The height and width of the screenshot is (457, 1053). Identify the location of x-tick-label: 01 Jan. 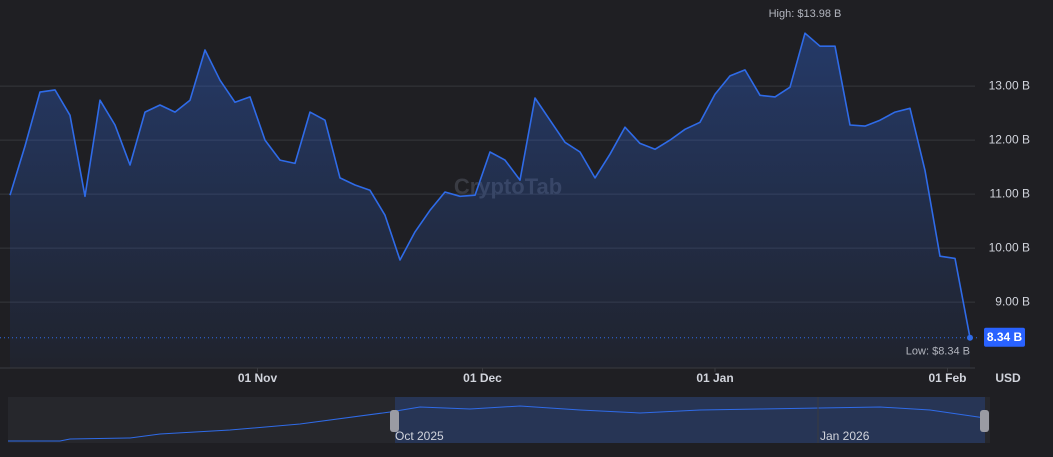
(714, 378).